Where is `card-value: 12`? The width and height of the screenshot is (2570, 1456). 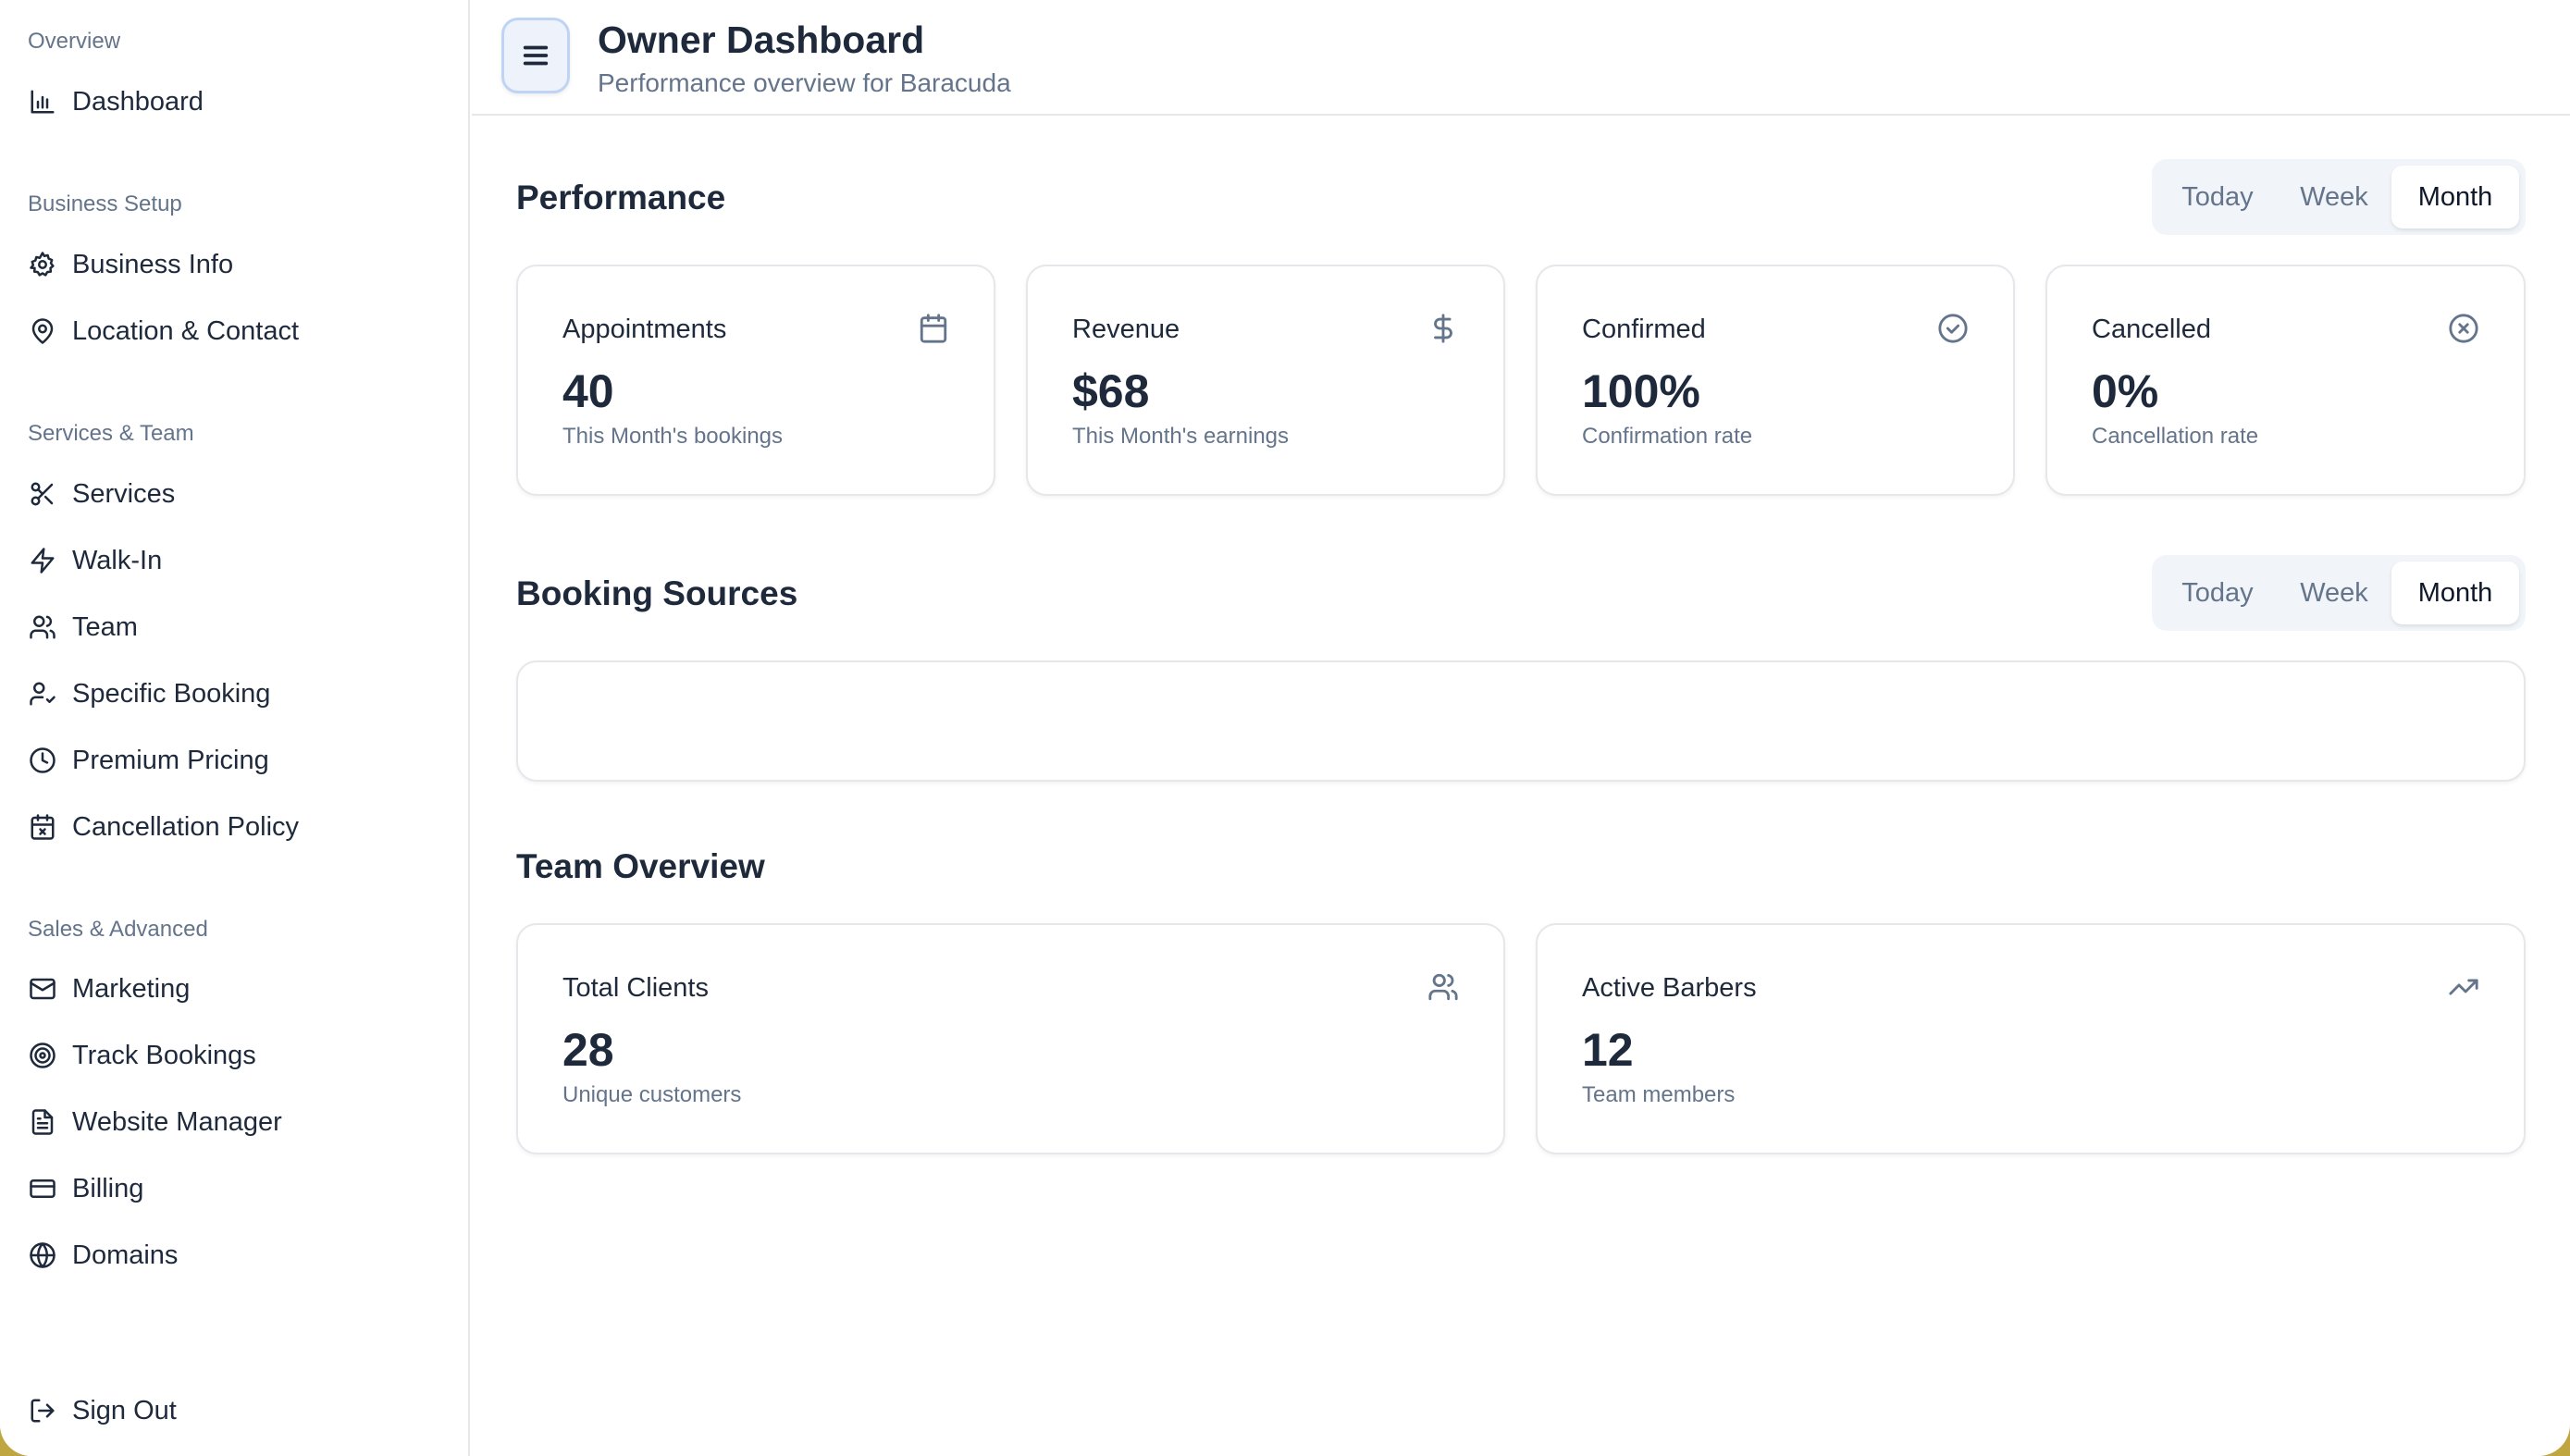
card-value: 12 is located at coordinates (1608, 1050).